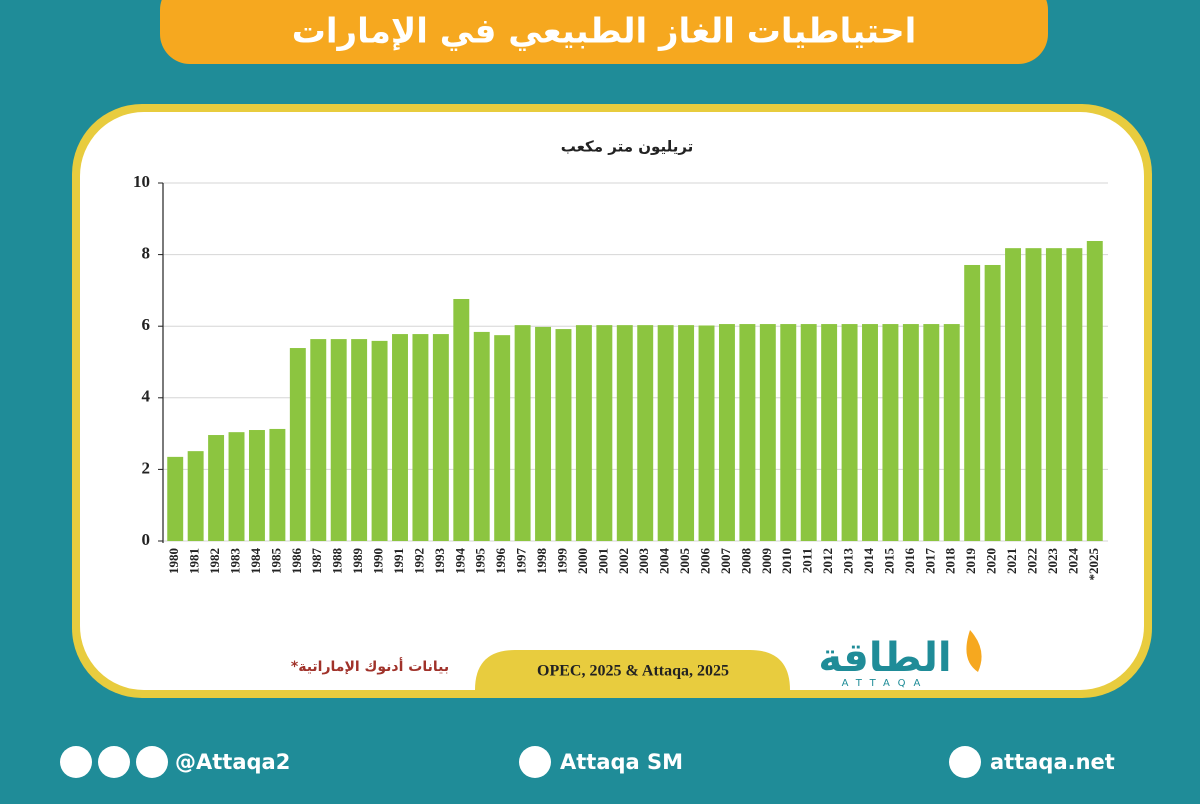 The image size is (1200, 804). I want to click on y-tick-label: 4, so click(146, 396).